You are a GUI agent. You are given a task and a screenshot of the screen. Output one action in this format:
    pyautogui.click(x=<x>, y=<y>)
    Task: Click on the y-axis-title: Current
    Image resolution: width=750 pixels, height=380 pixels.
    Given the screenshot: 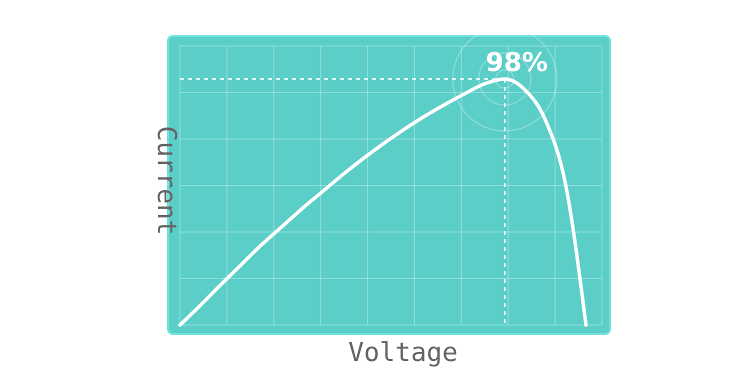 What is the action you would take?
    pyautogui.click(x=166, y=181)
    